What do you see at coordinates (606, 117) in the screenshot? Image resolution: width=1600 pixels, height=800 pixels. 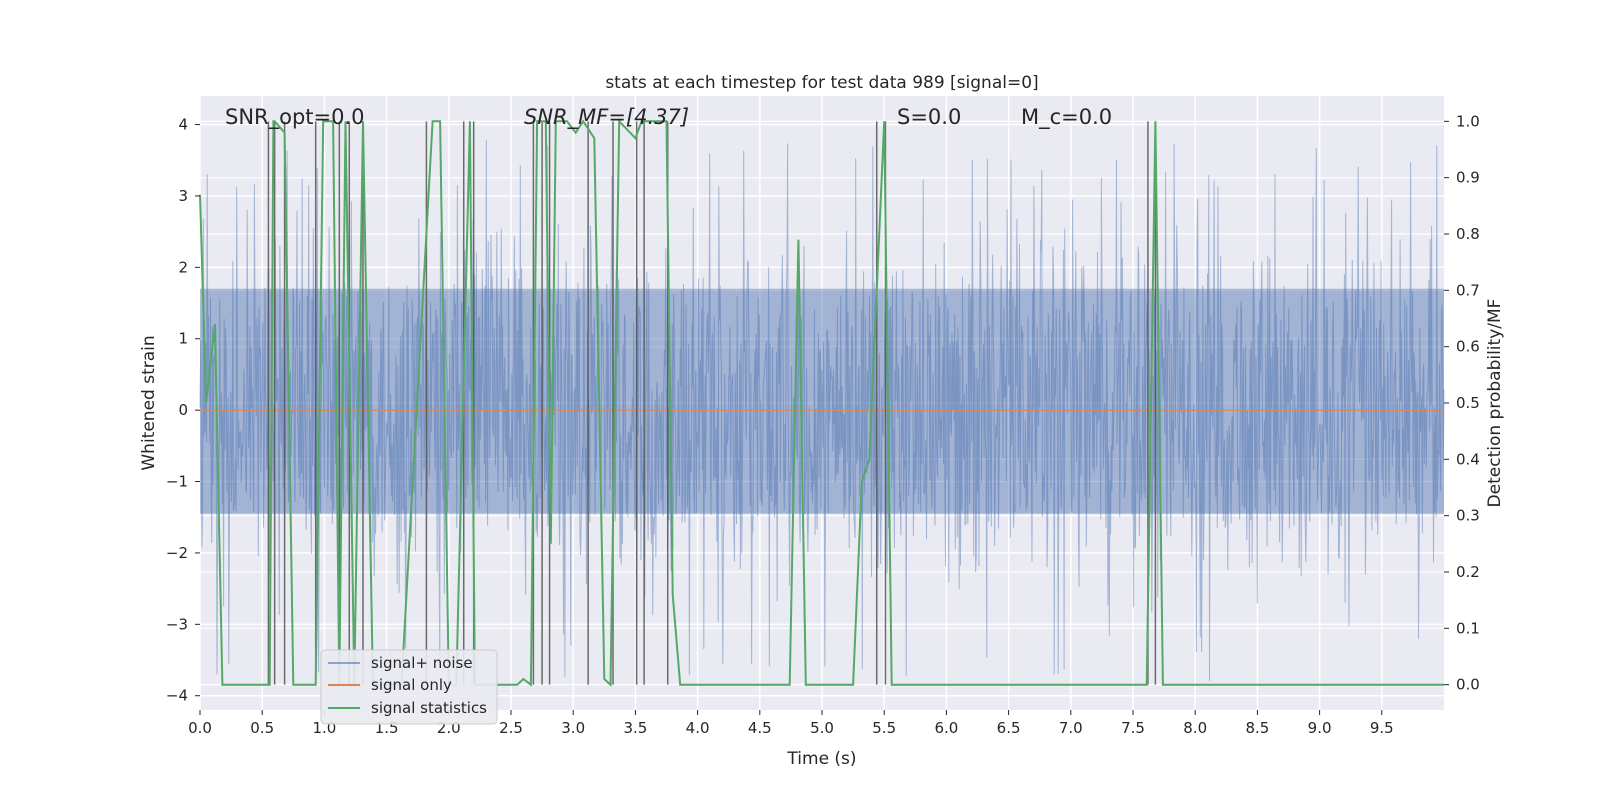 I see `annotation-snr-mf: SNR_MF=[4.37]` at bounding box center [606, 117].